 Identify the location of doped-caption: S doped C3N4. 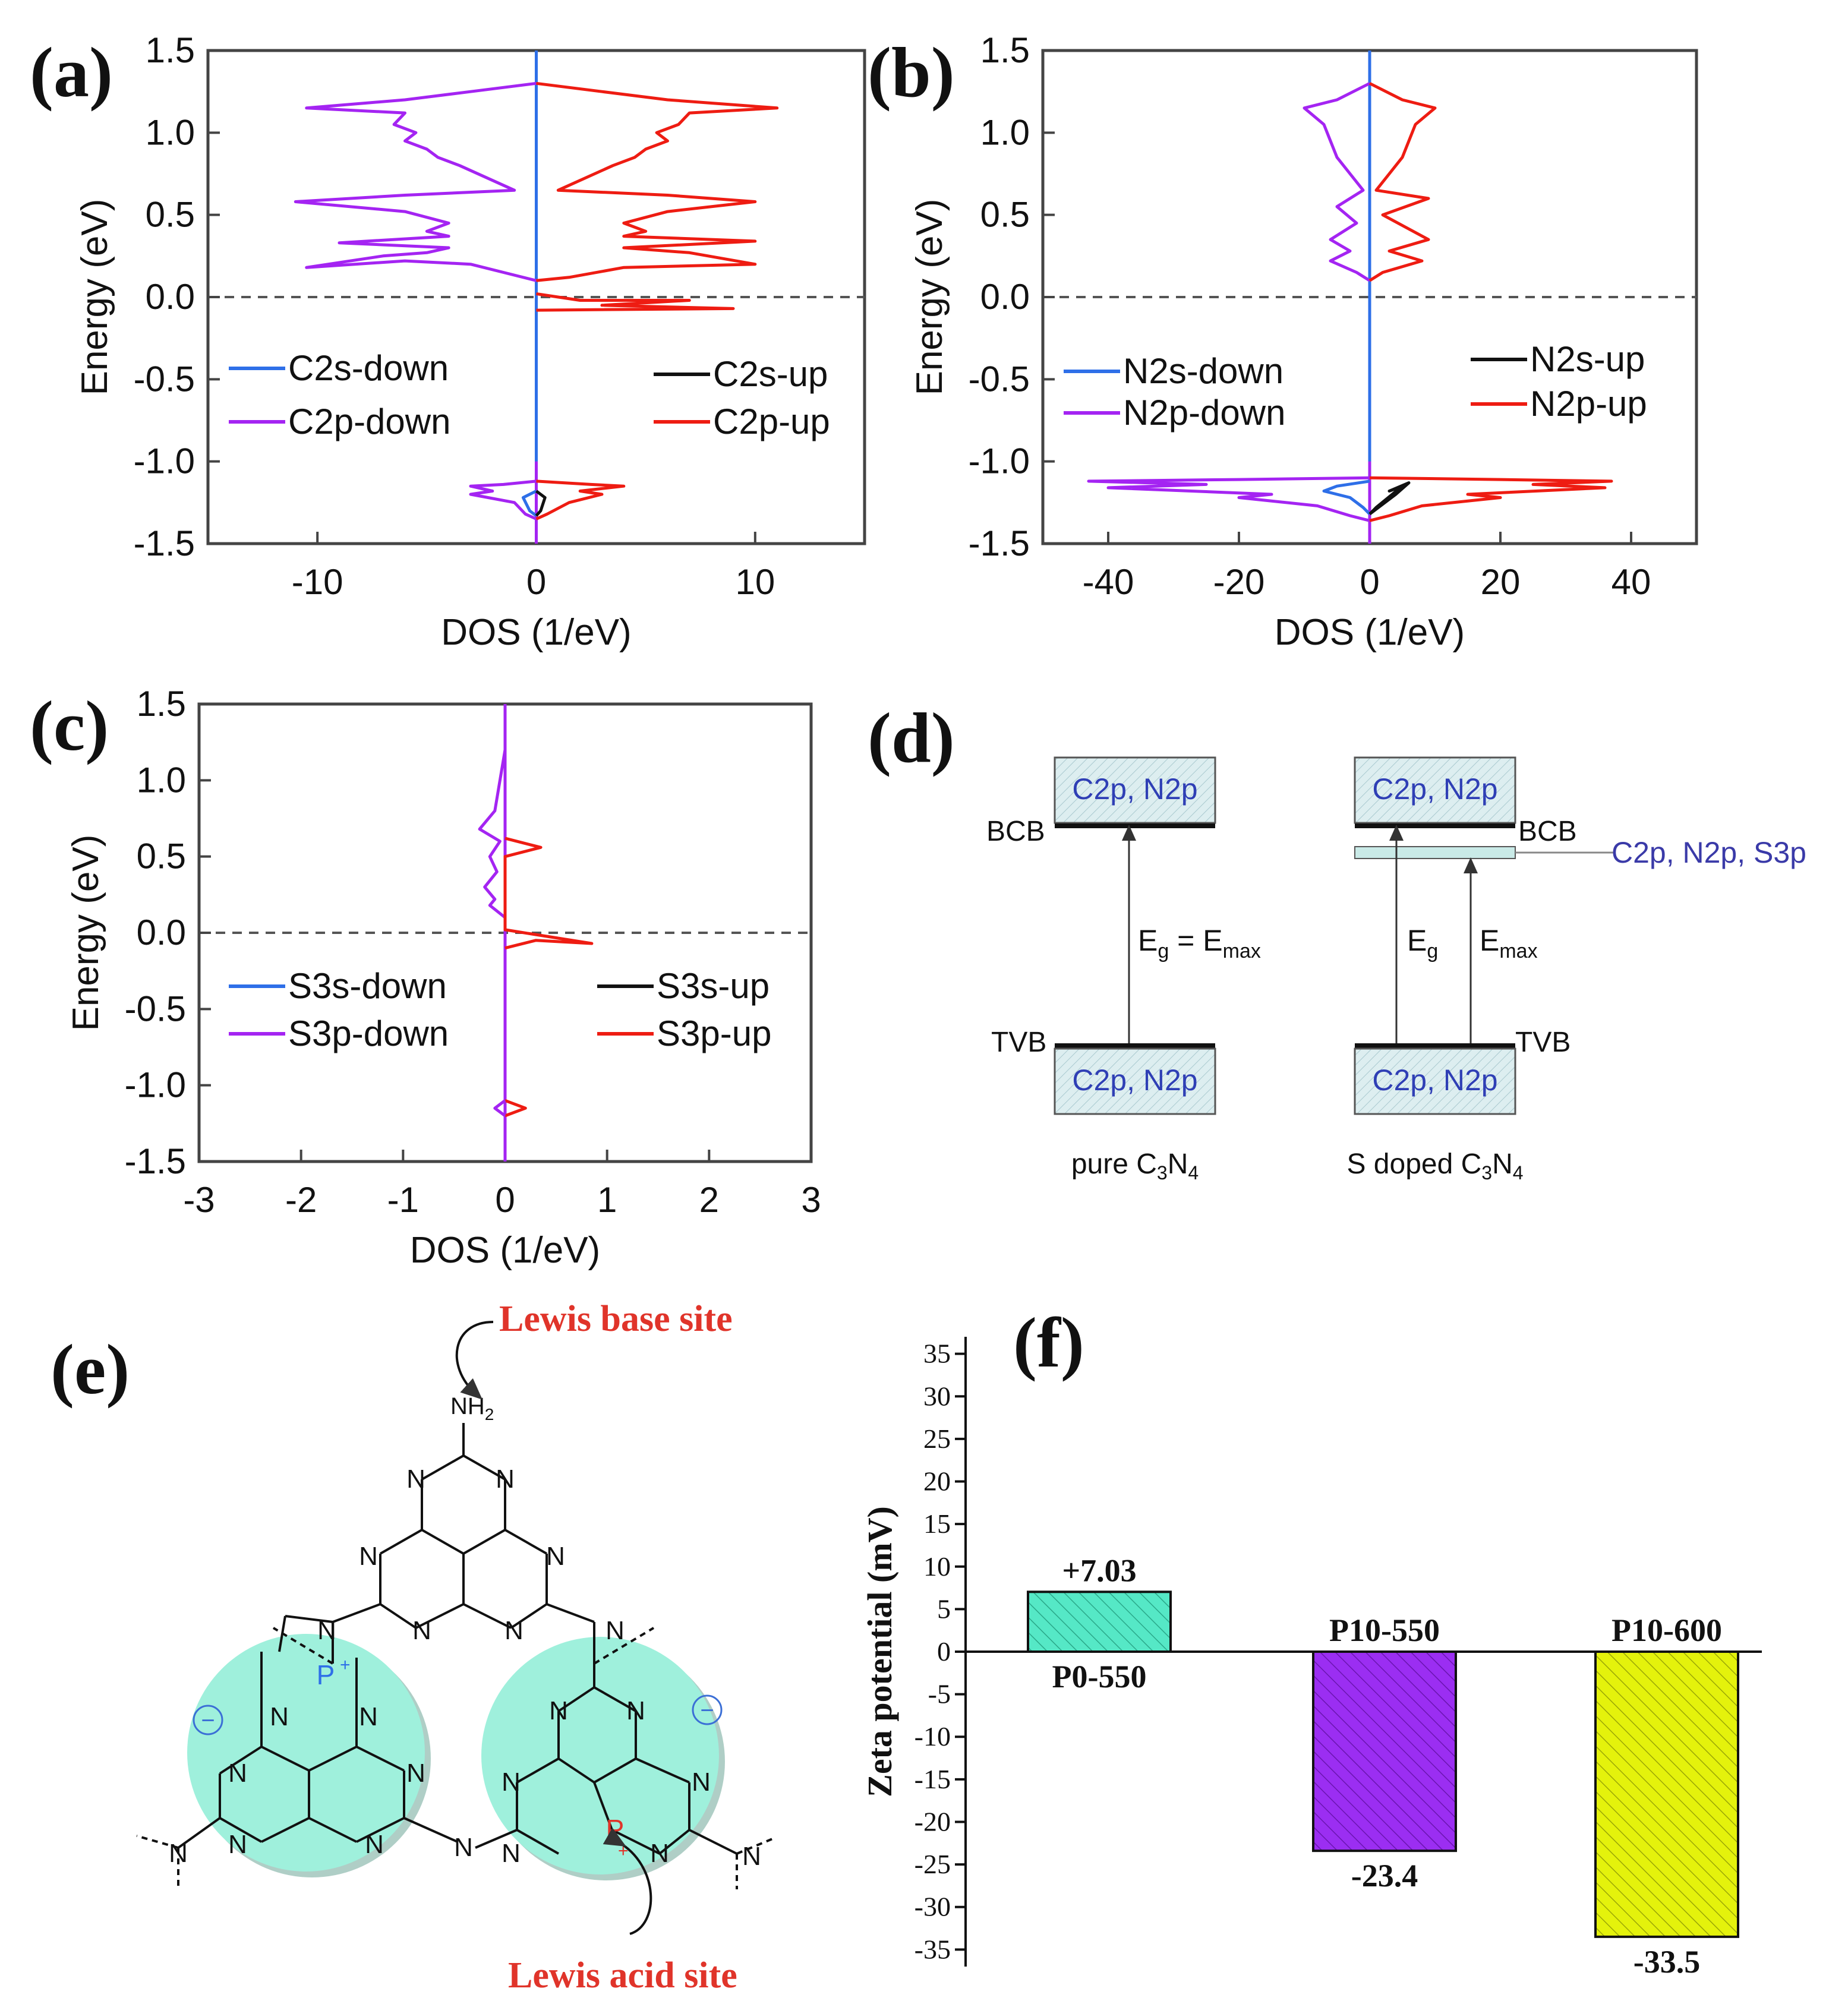
(1434, 1166).